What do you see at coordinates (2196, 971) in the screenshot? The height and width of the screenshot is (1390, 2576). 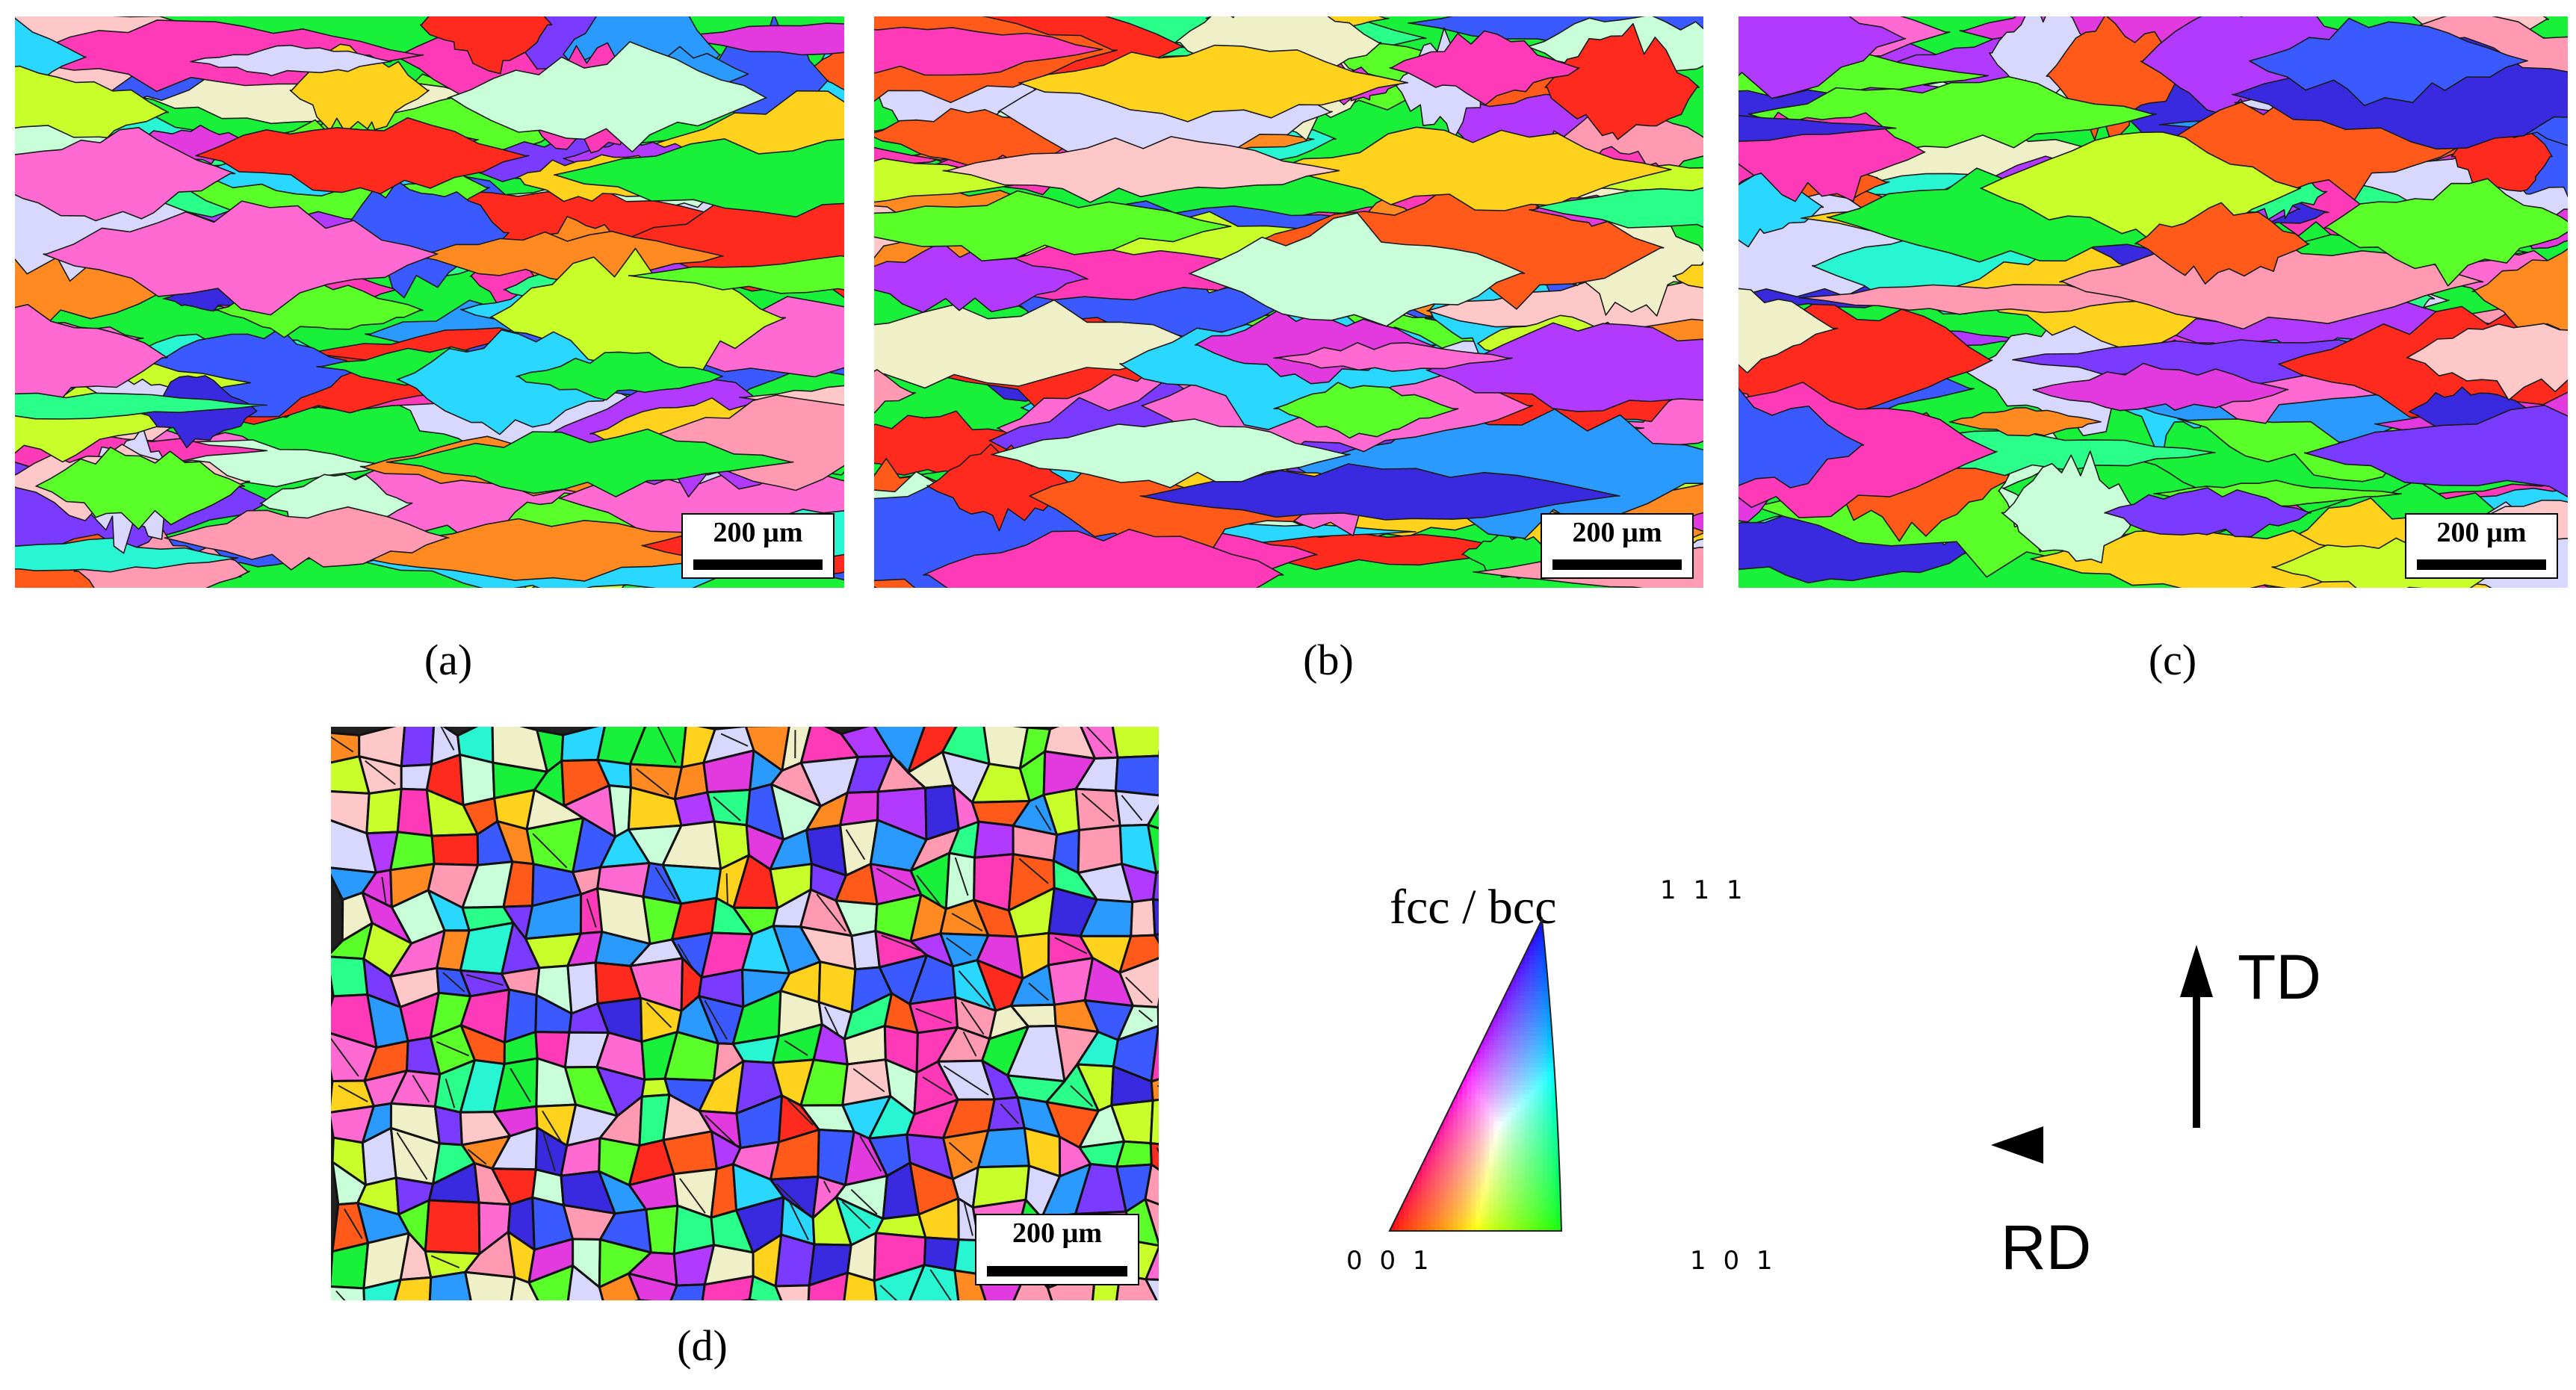 I see `td-arrow-icon` at bounding box center [2196, 971].